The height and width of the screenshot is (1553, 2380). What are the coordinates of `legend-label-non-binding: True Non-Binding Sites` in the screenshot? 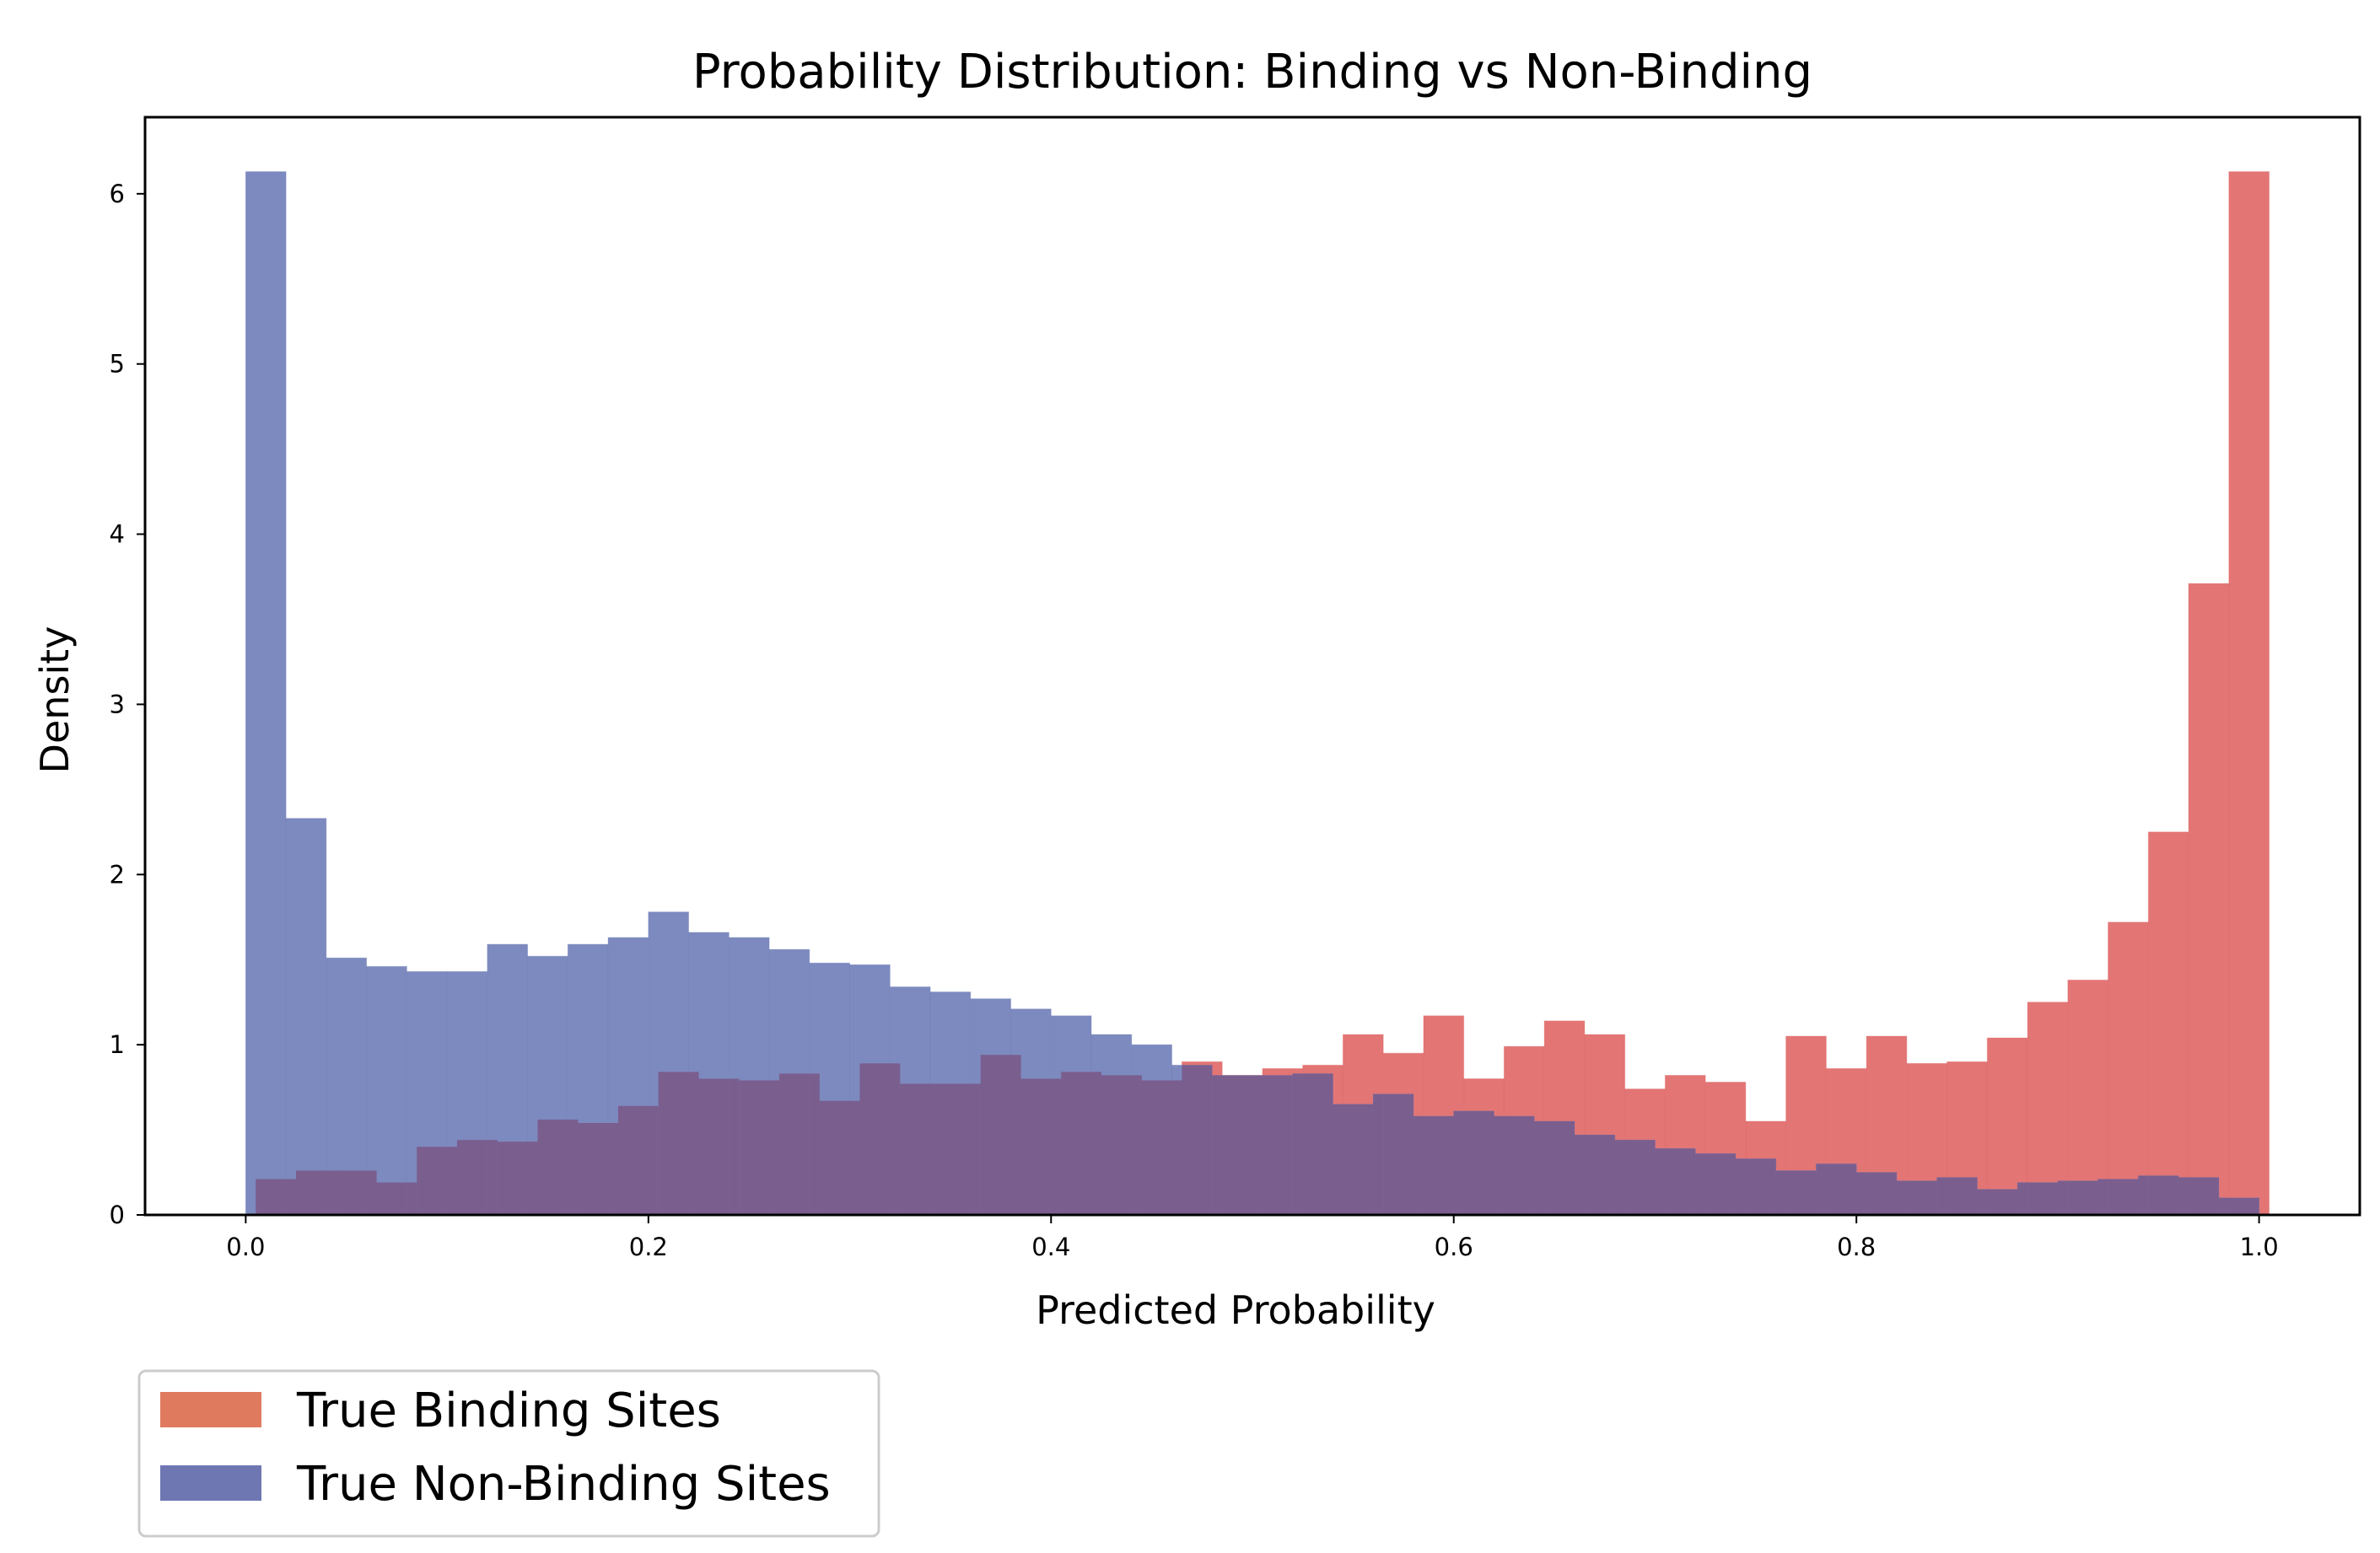 It's located at (563, 1484).